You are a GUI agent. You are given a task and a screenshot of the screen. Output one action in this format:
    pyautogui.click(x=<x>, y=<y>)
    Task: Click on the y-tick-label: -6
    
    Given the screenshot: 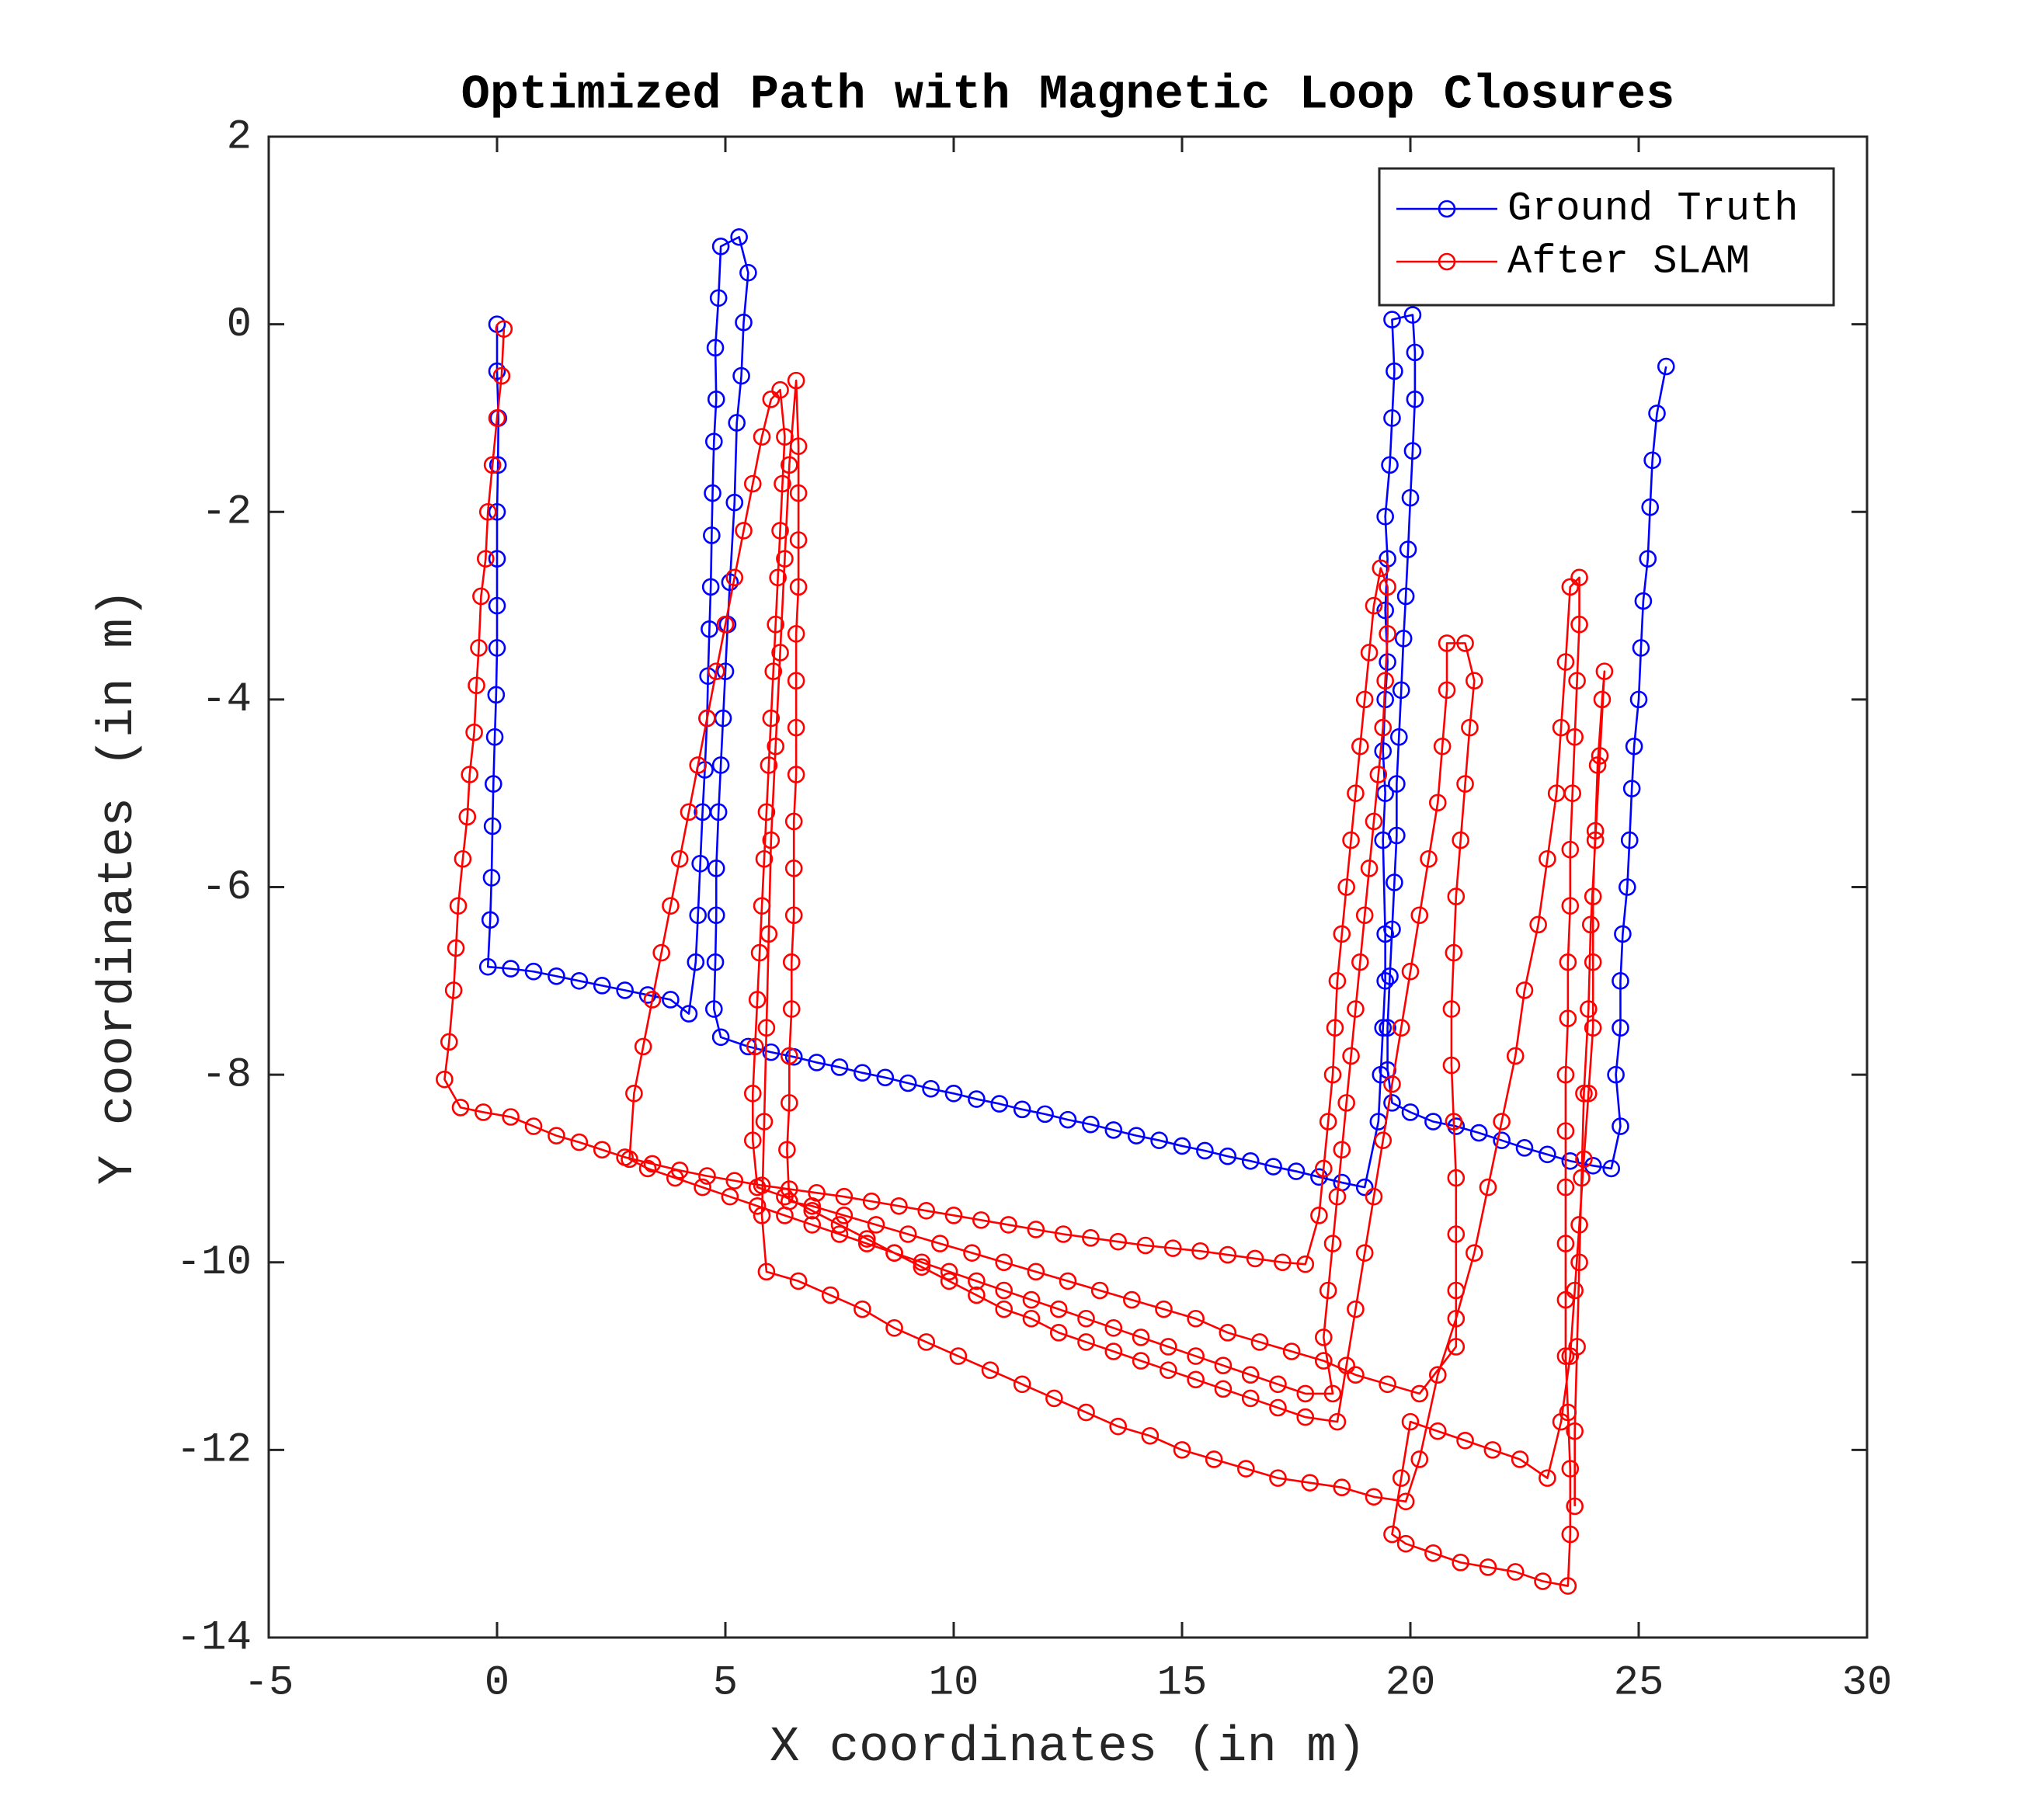 What is the action you would take?
    pyautogui.click(x=227, y=888)
    